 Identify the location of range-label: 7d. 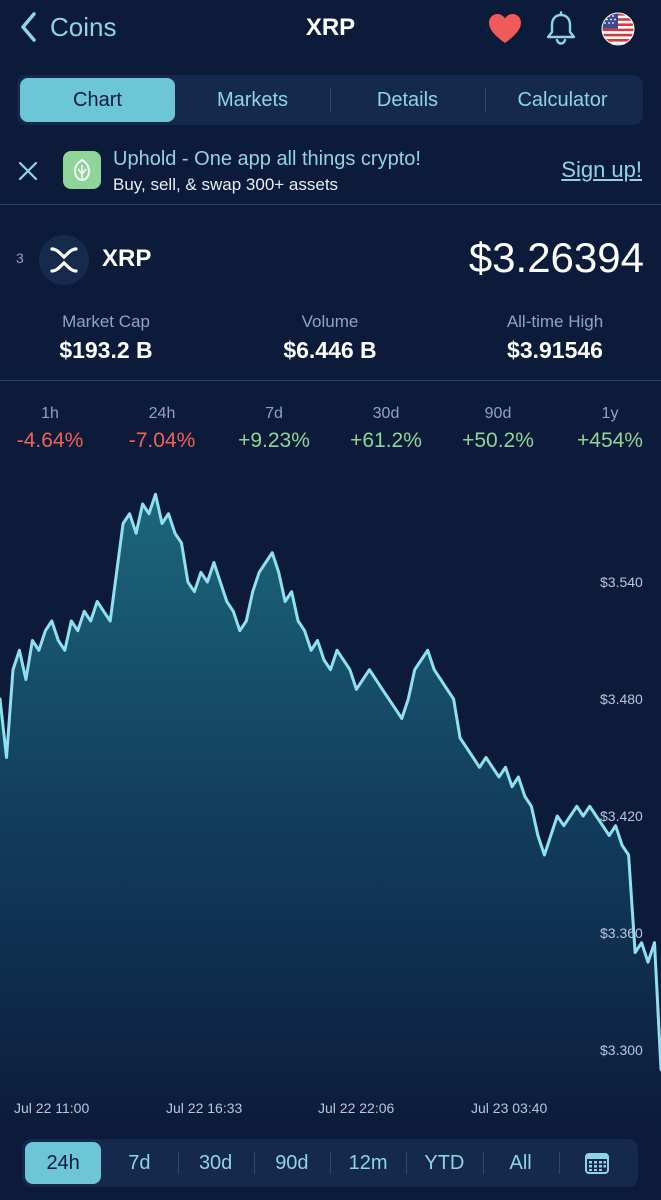
(139, 1162).